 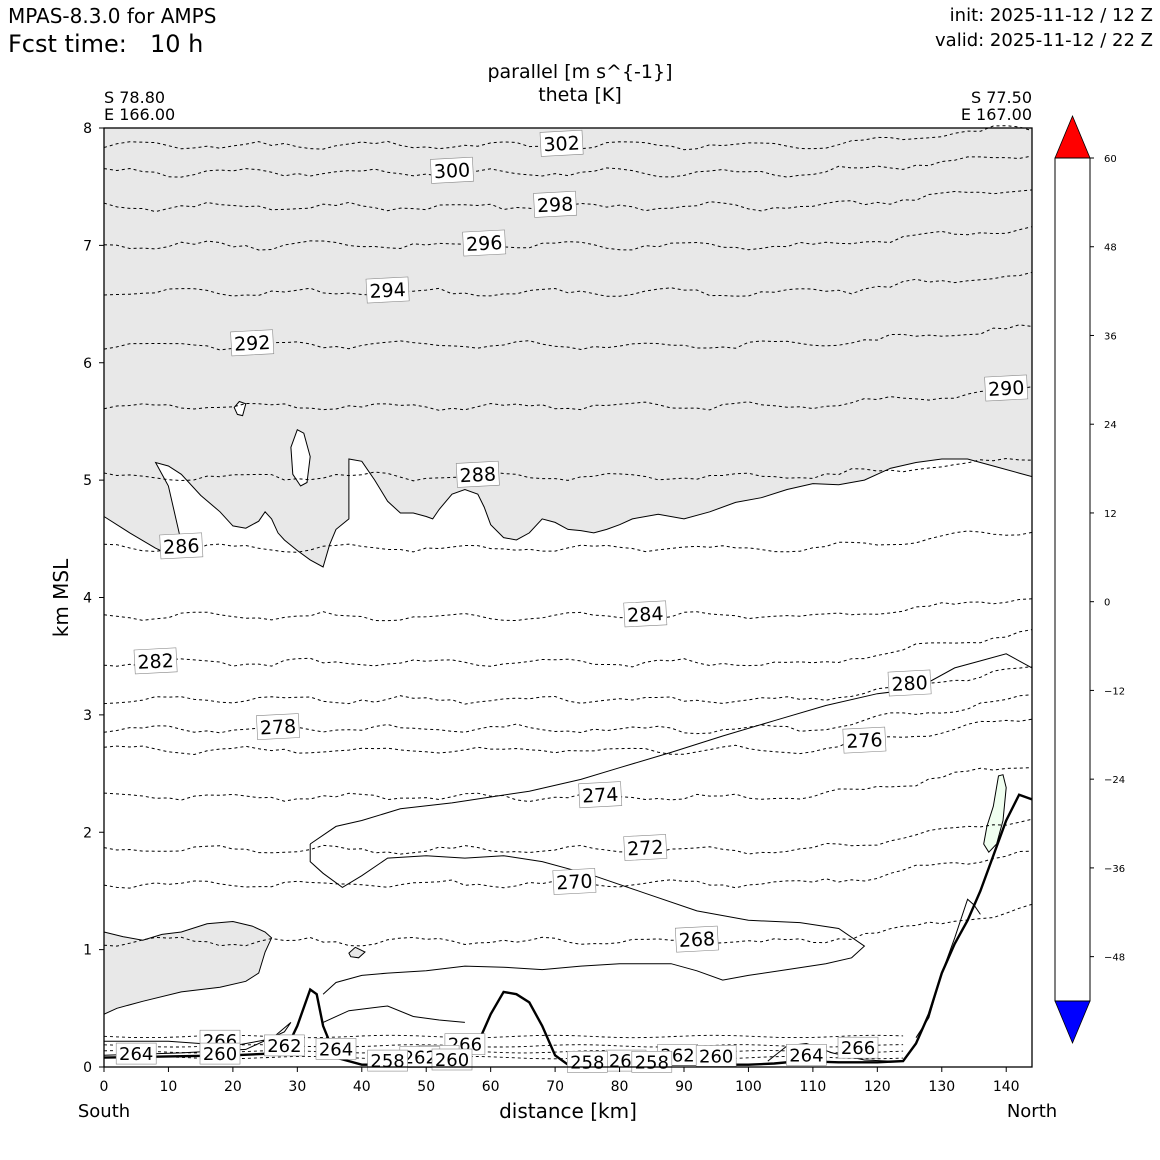 What do you see at coordinates (1114, 958) in the screenshot?
I see `colorbar-tick-label: −48` at bounding box center [1114, 958].